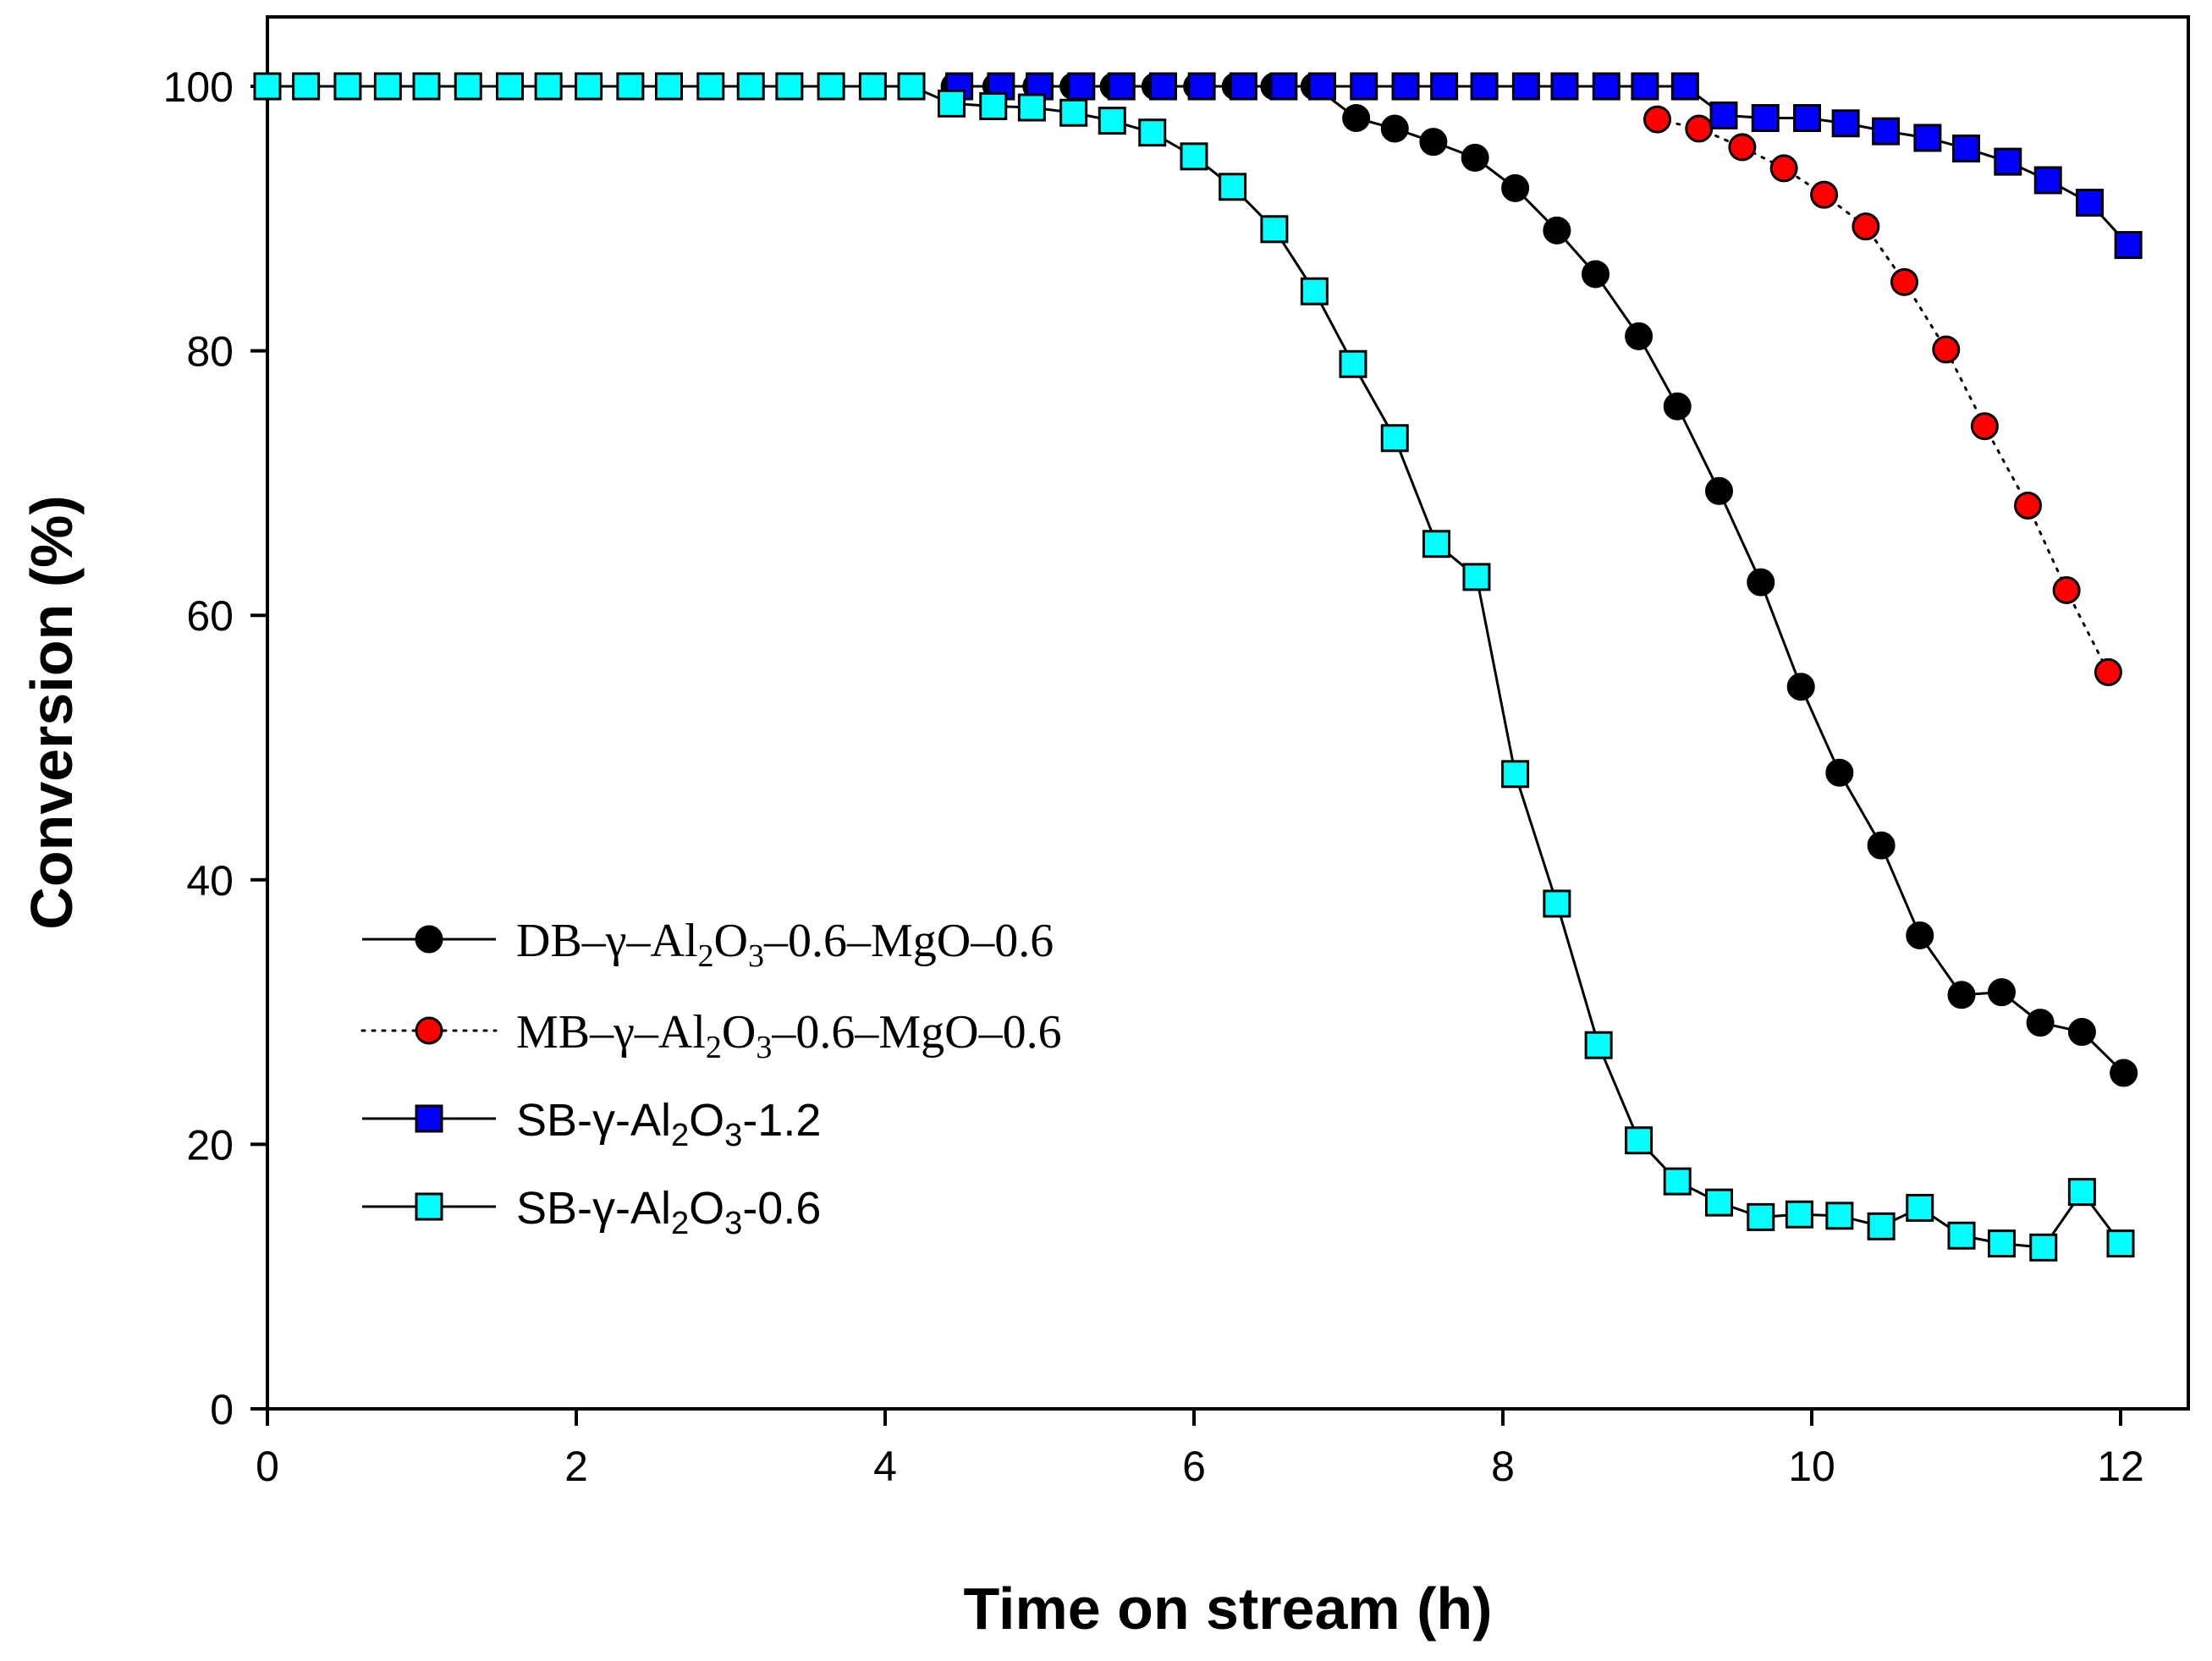  I want to click on legend-text-part: -1.2, so click(781, 1120).